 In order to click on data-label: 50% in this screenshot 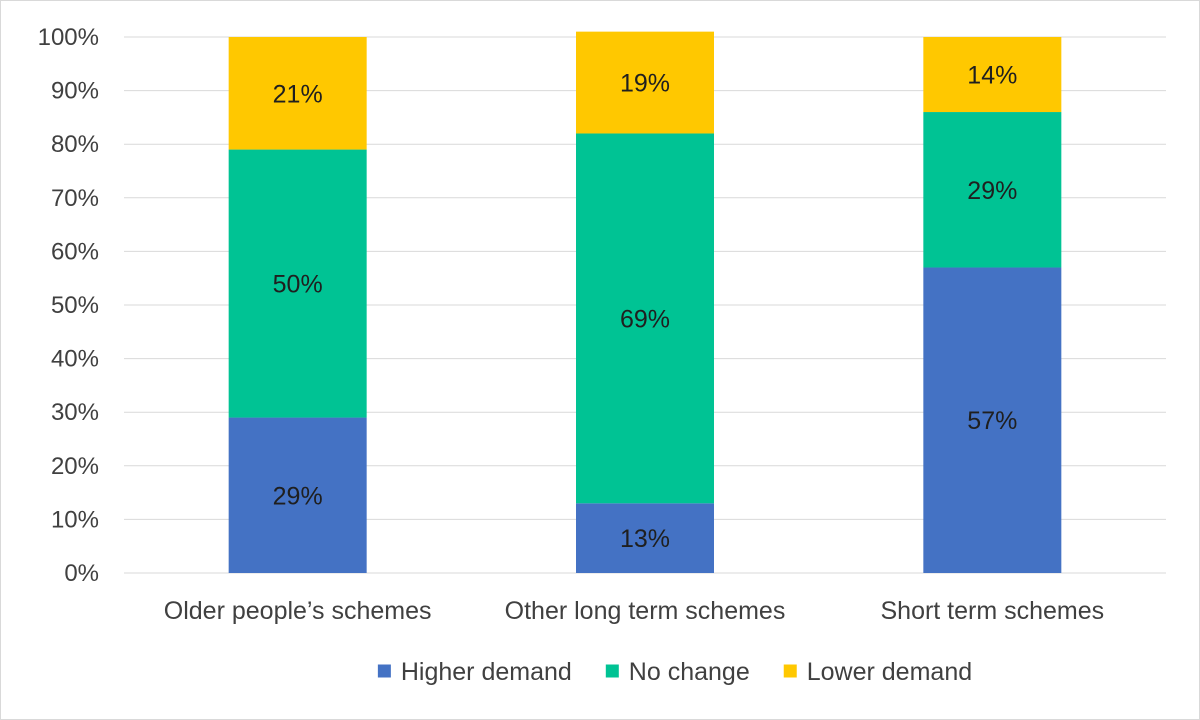, I will do `click(298, 285)`.